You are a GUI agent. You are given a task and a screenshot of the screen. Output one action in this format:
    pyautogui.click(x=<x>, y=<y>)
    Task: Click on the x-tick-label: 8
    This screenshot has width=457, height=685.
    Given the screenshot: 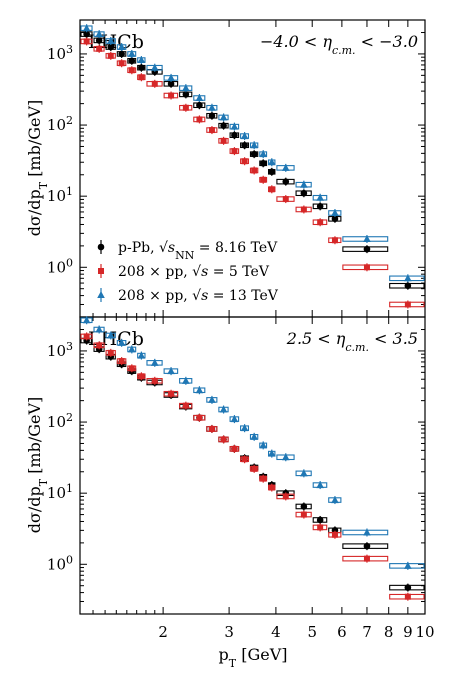 What is the action you would take?
    pyautogui.click(x=389, y=632)
    